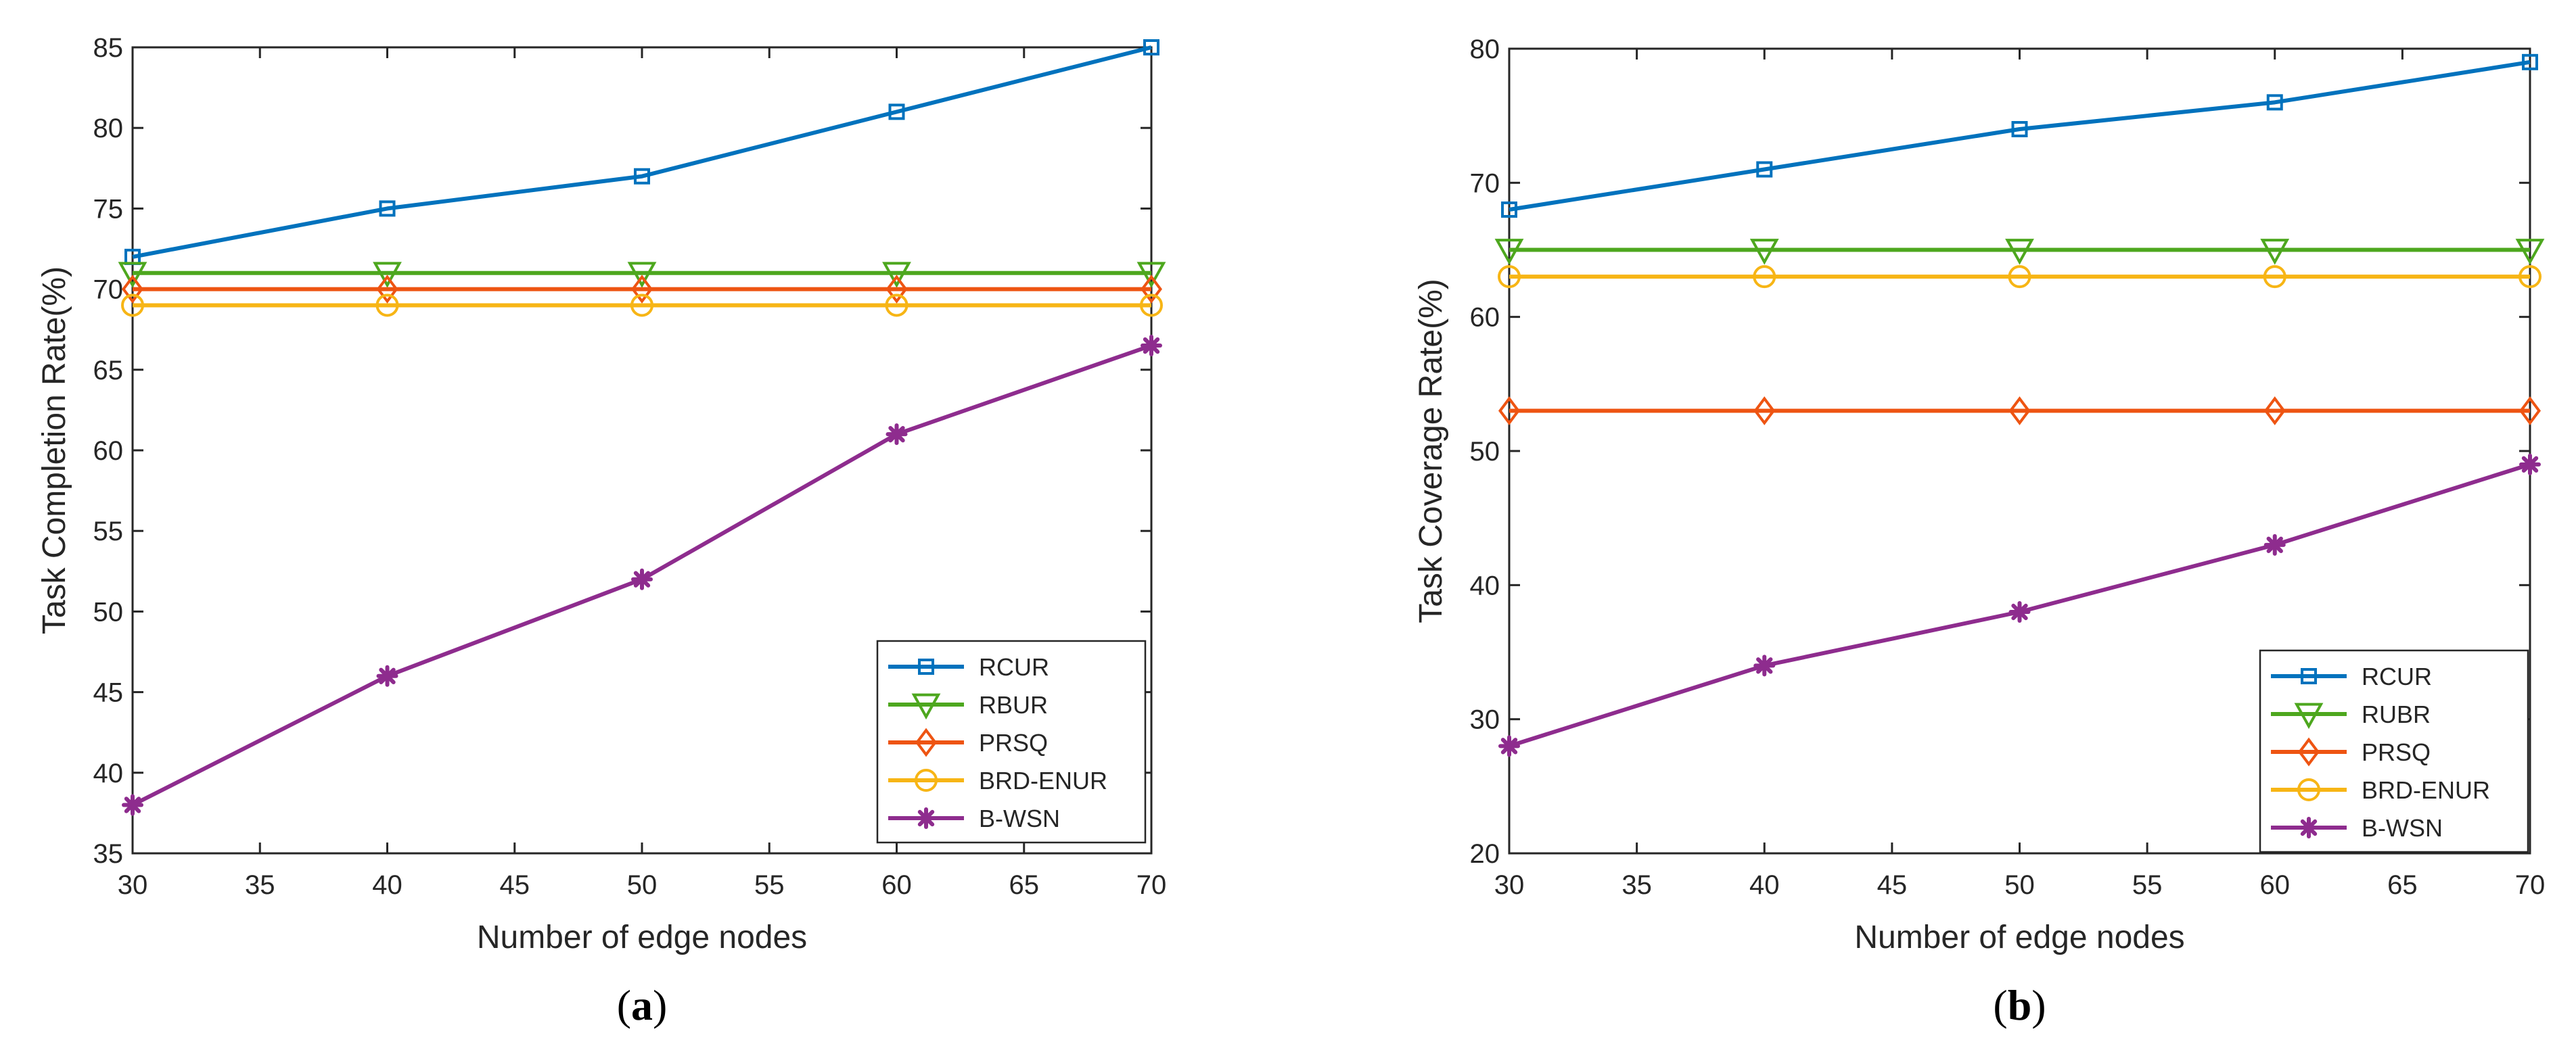  Describe the element at coordinates (968, 705) in the screenshot. I see `legend-item-rbur: RBUR` at that location.